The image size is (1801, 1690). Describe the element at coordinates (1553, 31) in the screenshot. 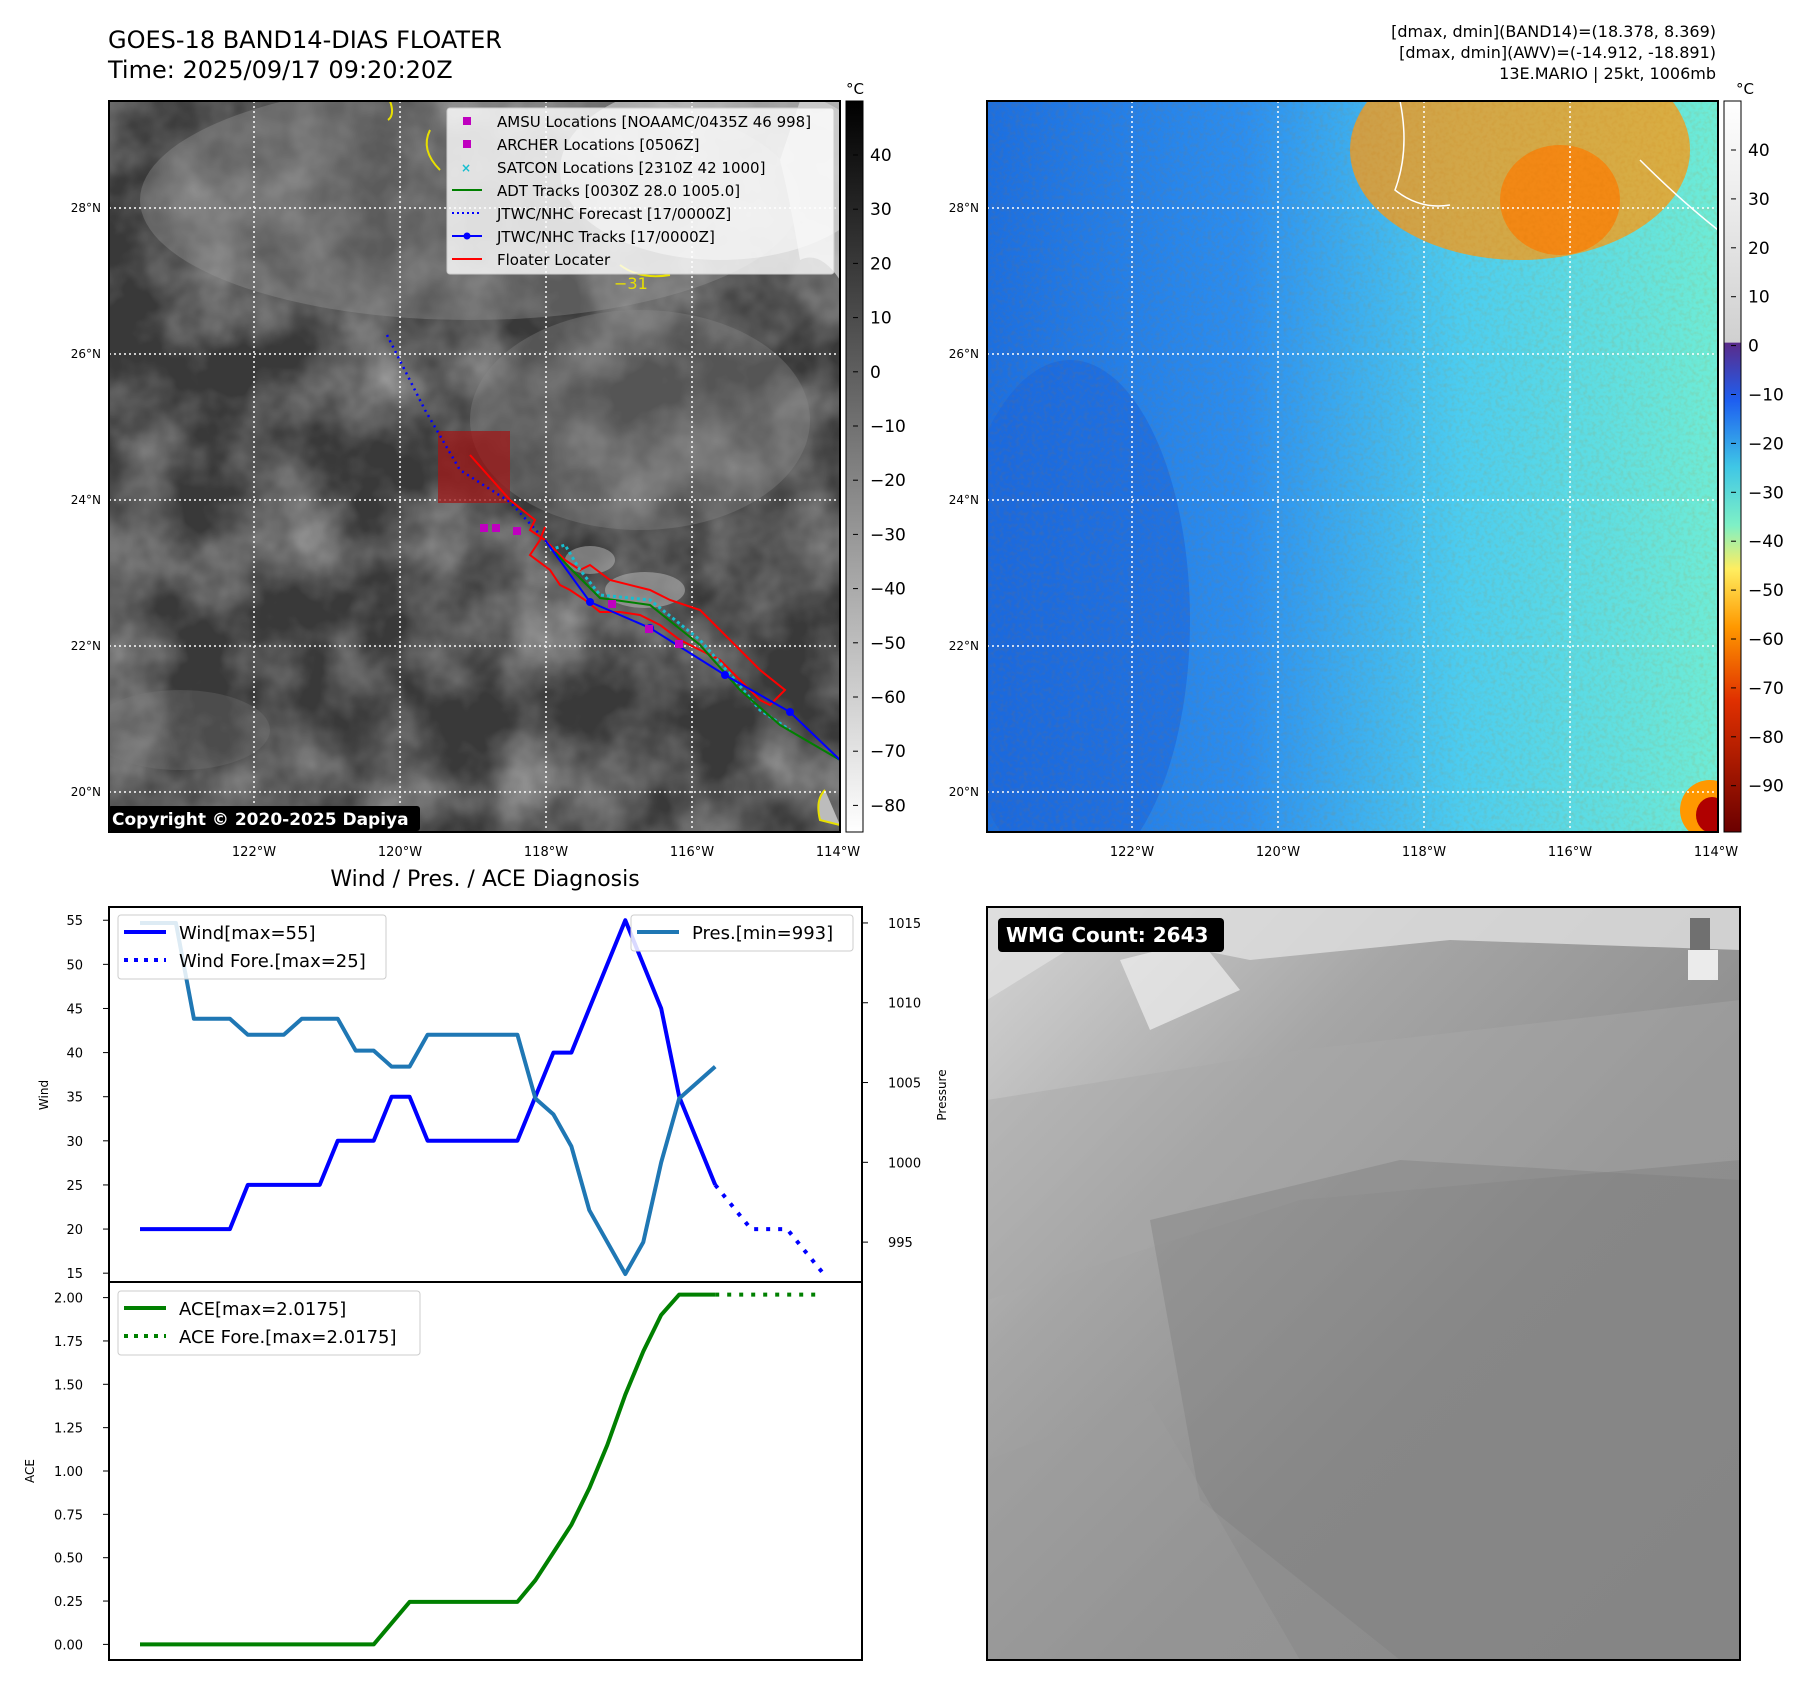

I see `info-band14: [dmax, dmin](BAND14)=(18.378, 8.369)` at that location.